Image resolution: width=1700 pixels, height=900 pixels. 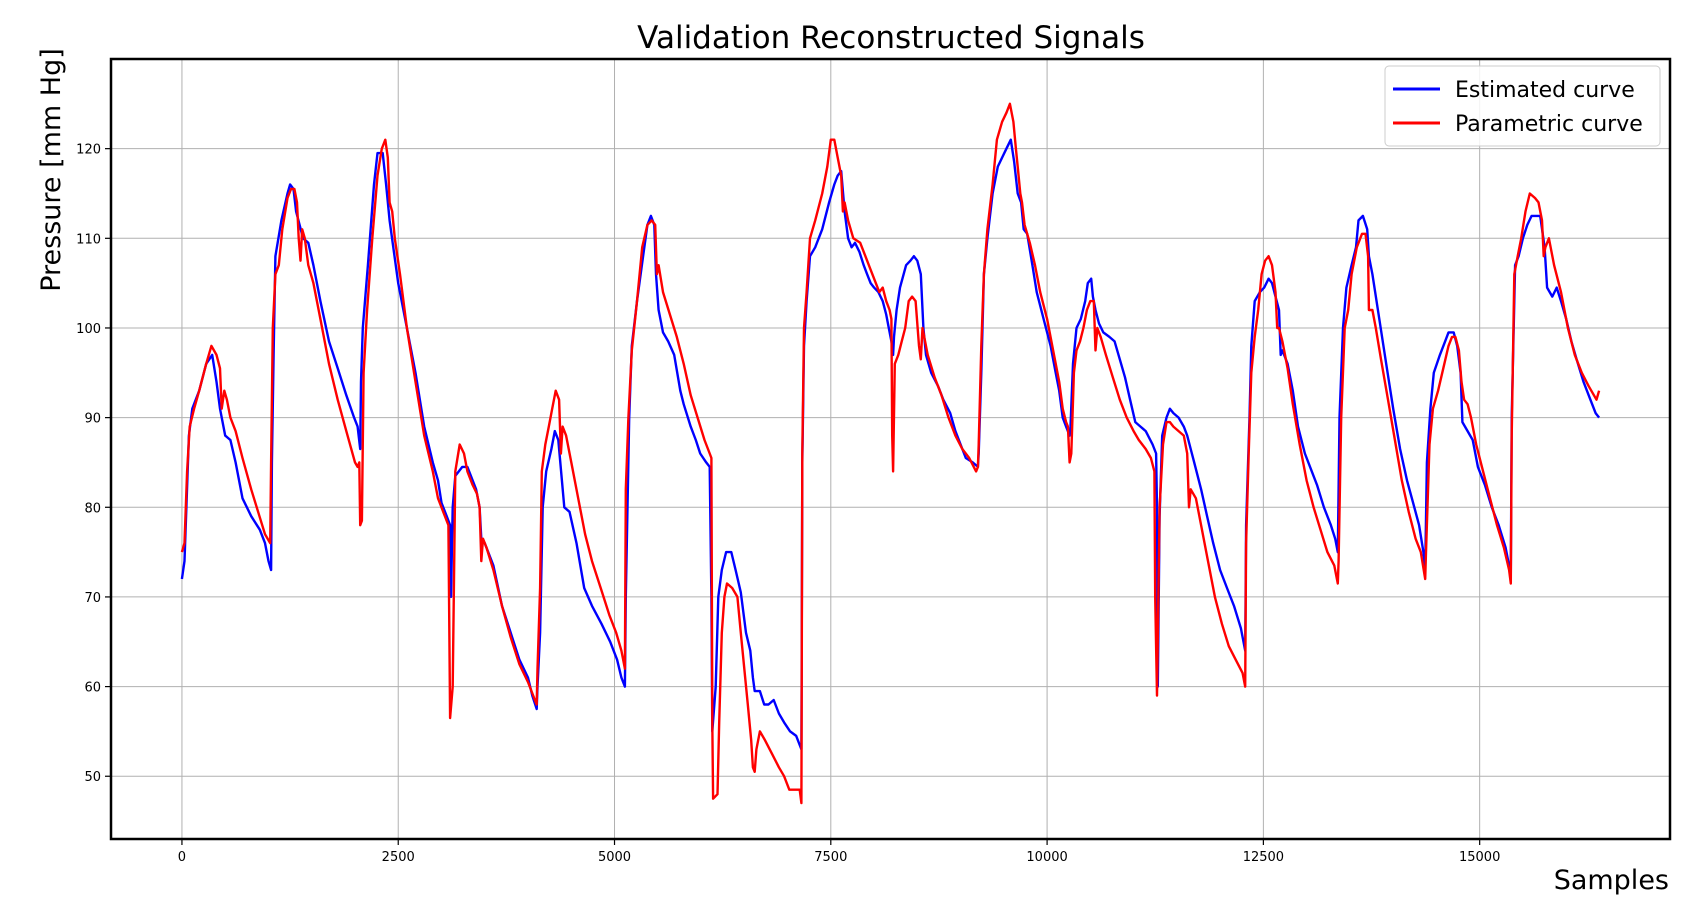 What do you see at coordinates (92, 777) in the screenshot?
I see `y-tick-label: 50` at bounding box center [92, 777].